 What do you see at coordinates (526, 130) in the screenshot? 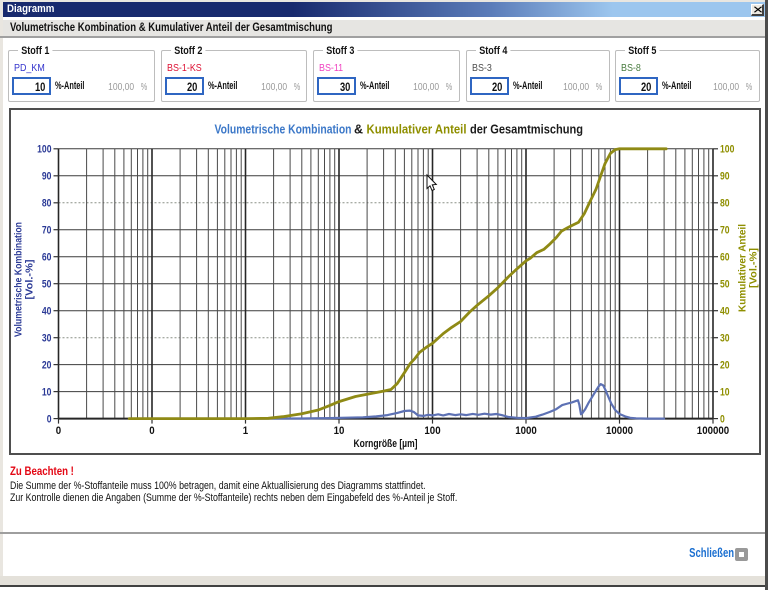
I see `svg-text: der Gesamtmischung` at bounding box center [526, 130].